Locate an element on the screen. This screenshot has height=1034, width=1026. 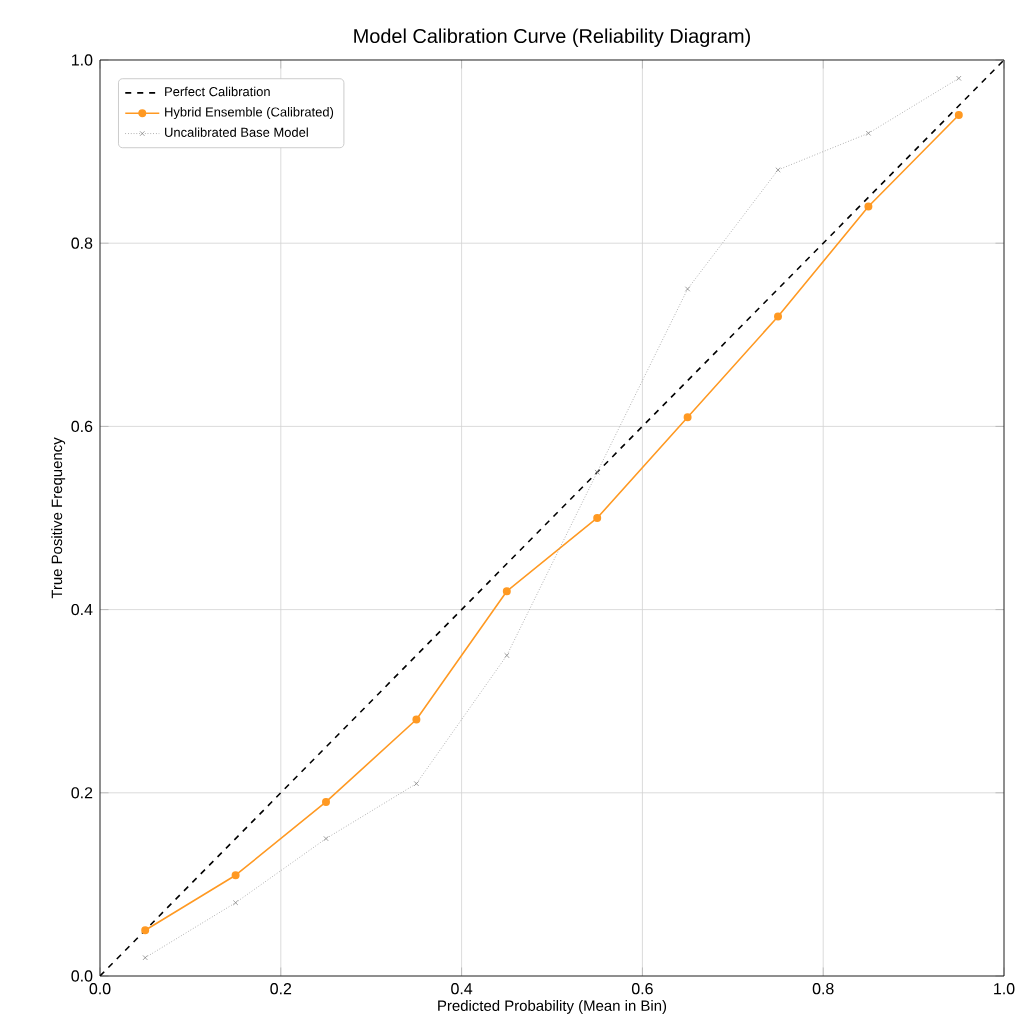
chart-title: Model Calibration Curve (Reliability Diagram) is located at coordinates (552, 37).